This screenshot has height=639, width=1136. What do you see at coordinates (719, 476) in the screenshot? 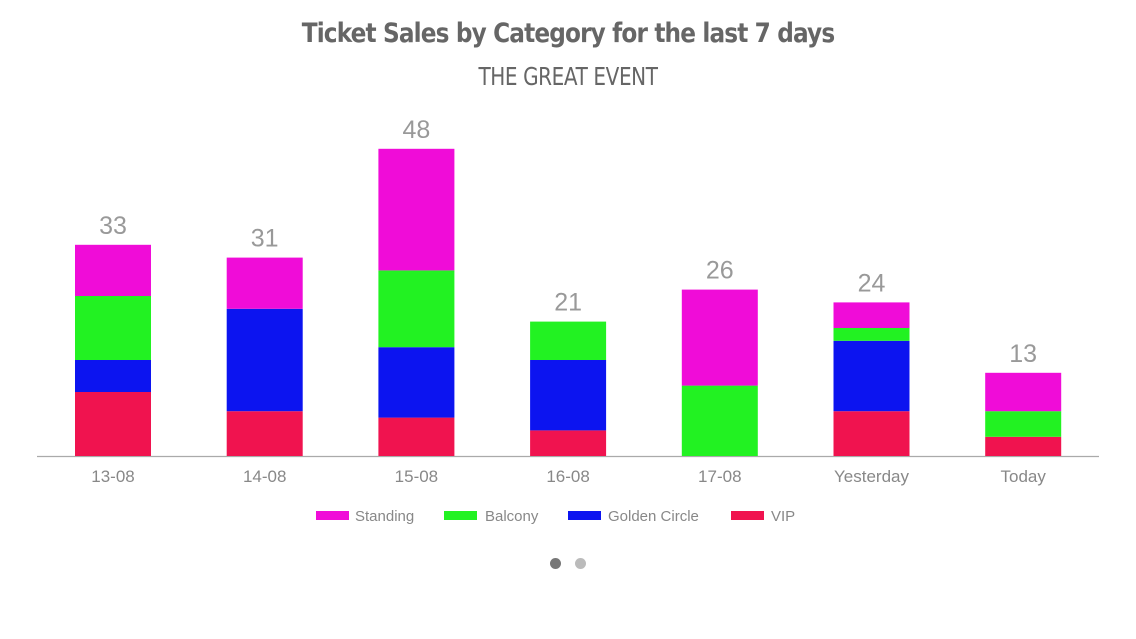
I see `x-tick-label: 17-08` at bounding box center [719, 476].